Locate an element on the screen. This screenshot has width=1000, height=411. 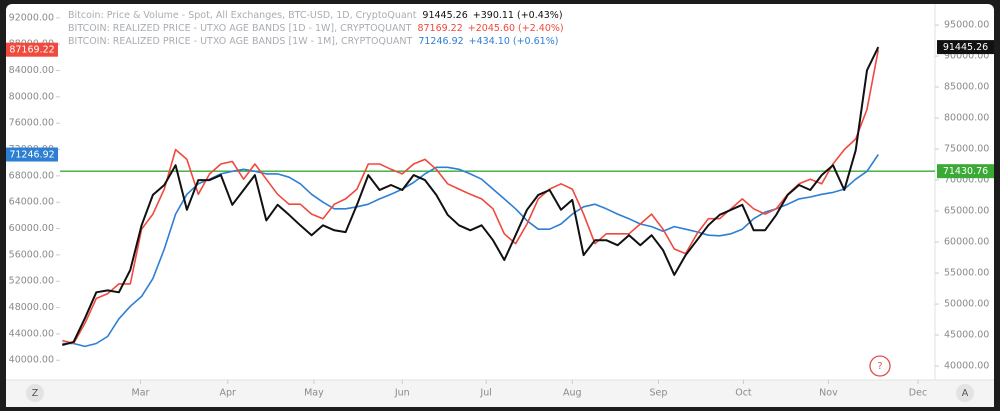
x-tick-label: Apr is located at coordinates (228, 393).